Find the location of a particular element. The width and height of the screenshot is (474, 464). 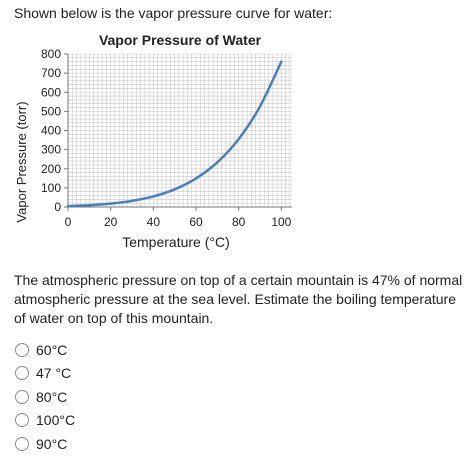

y-tick-label: 400 is located at coordinates (51, 131).